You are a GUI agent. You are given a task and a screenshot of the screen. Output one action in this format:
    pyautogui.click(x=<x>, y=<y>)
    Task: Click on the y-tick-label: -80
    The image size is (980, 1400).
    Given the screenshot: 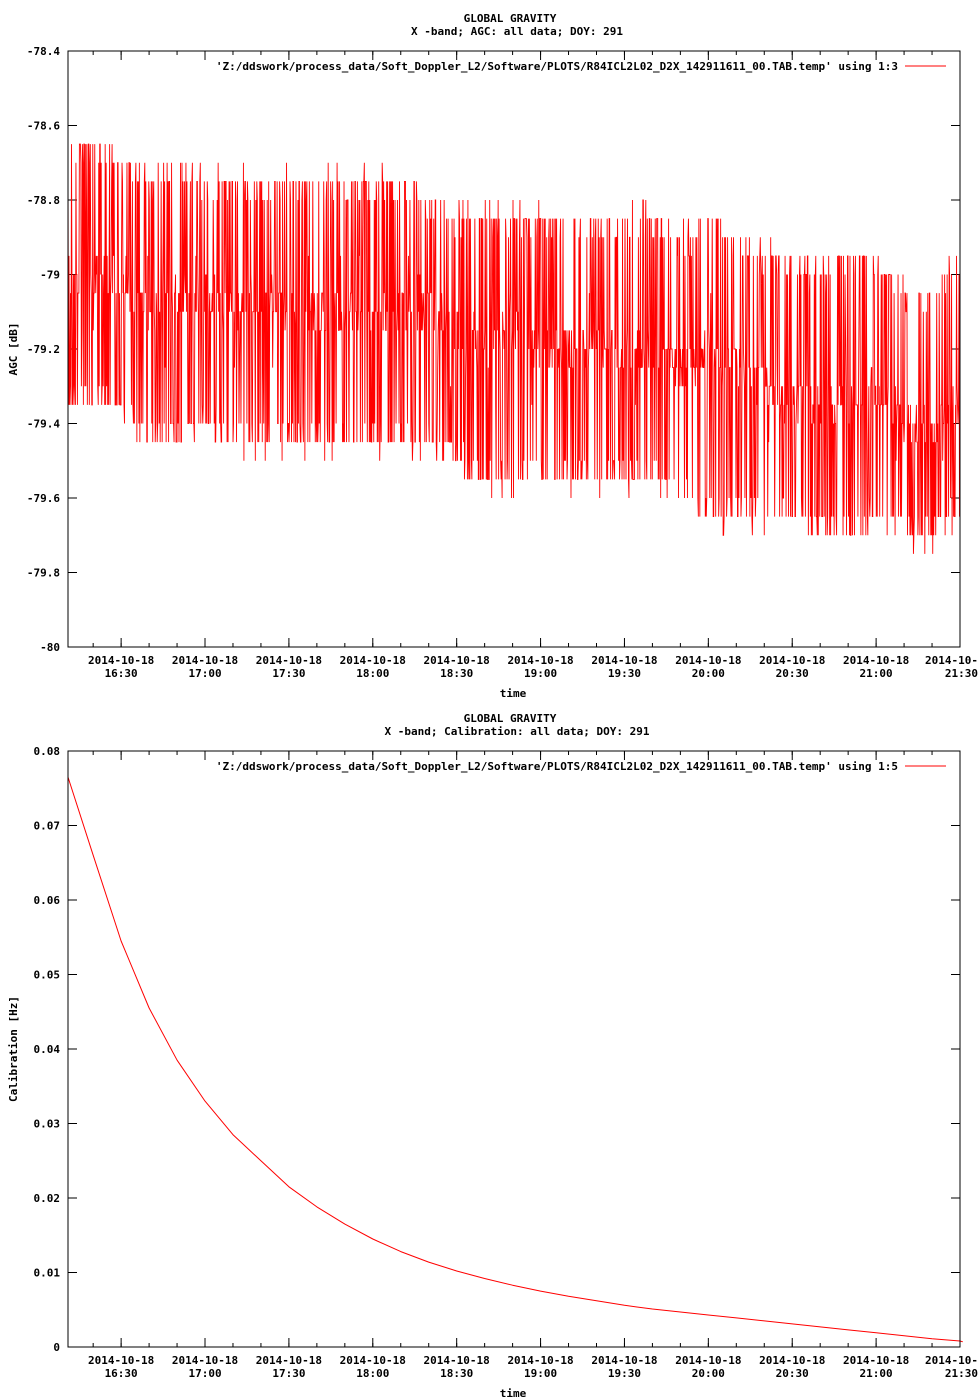 What is the action you would take?
    pyautogui.click(x=50, y=647)
    